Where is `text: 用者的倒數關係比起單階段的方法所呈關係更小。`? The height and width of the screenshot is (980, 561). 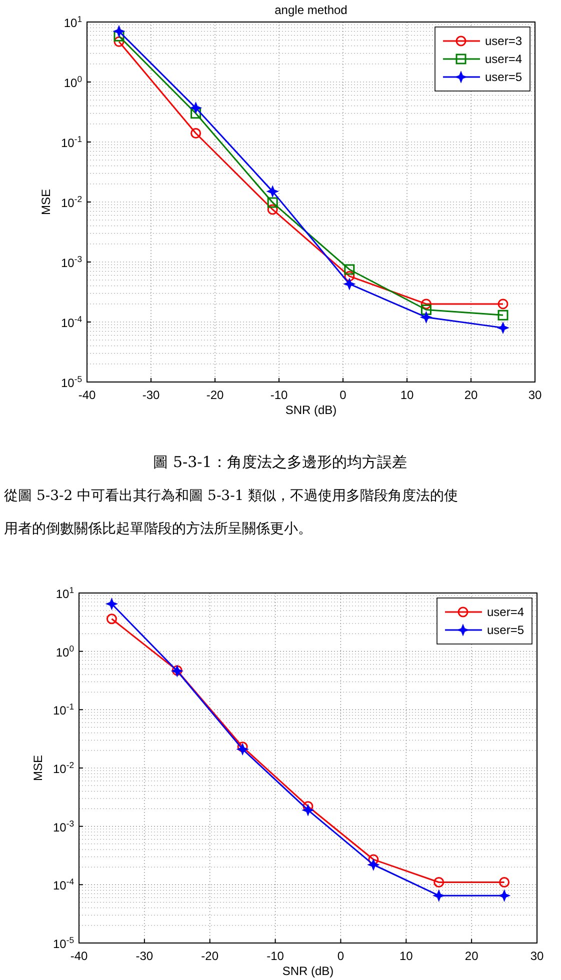 text: 用者的倒數關係比起單階段的方法所呈關係更小。 is located at coordinates (158, 529).